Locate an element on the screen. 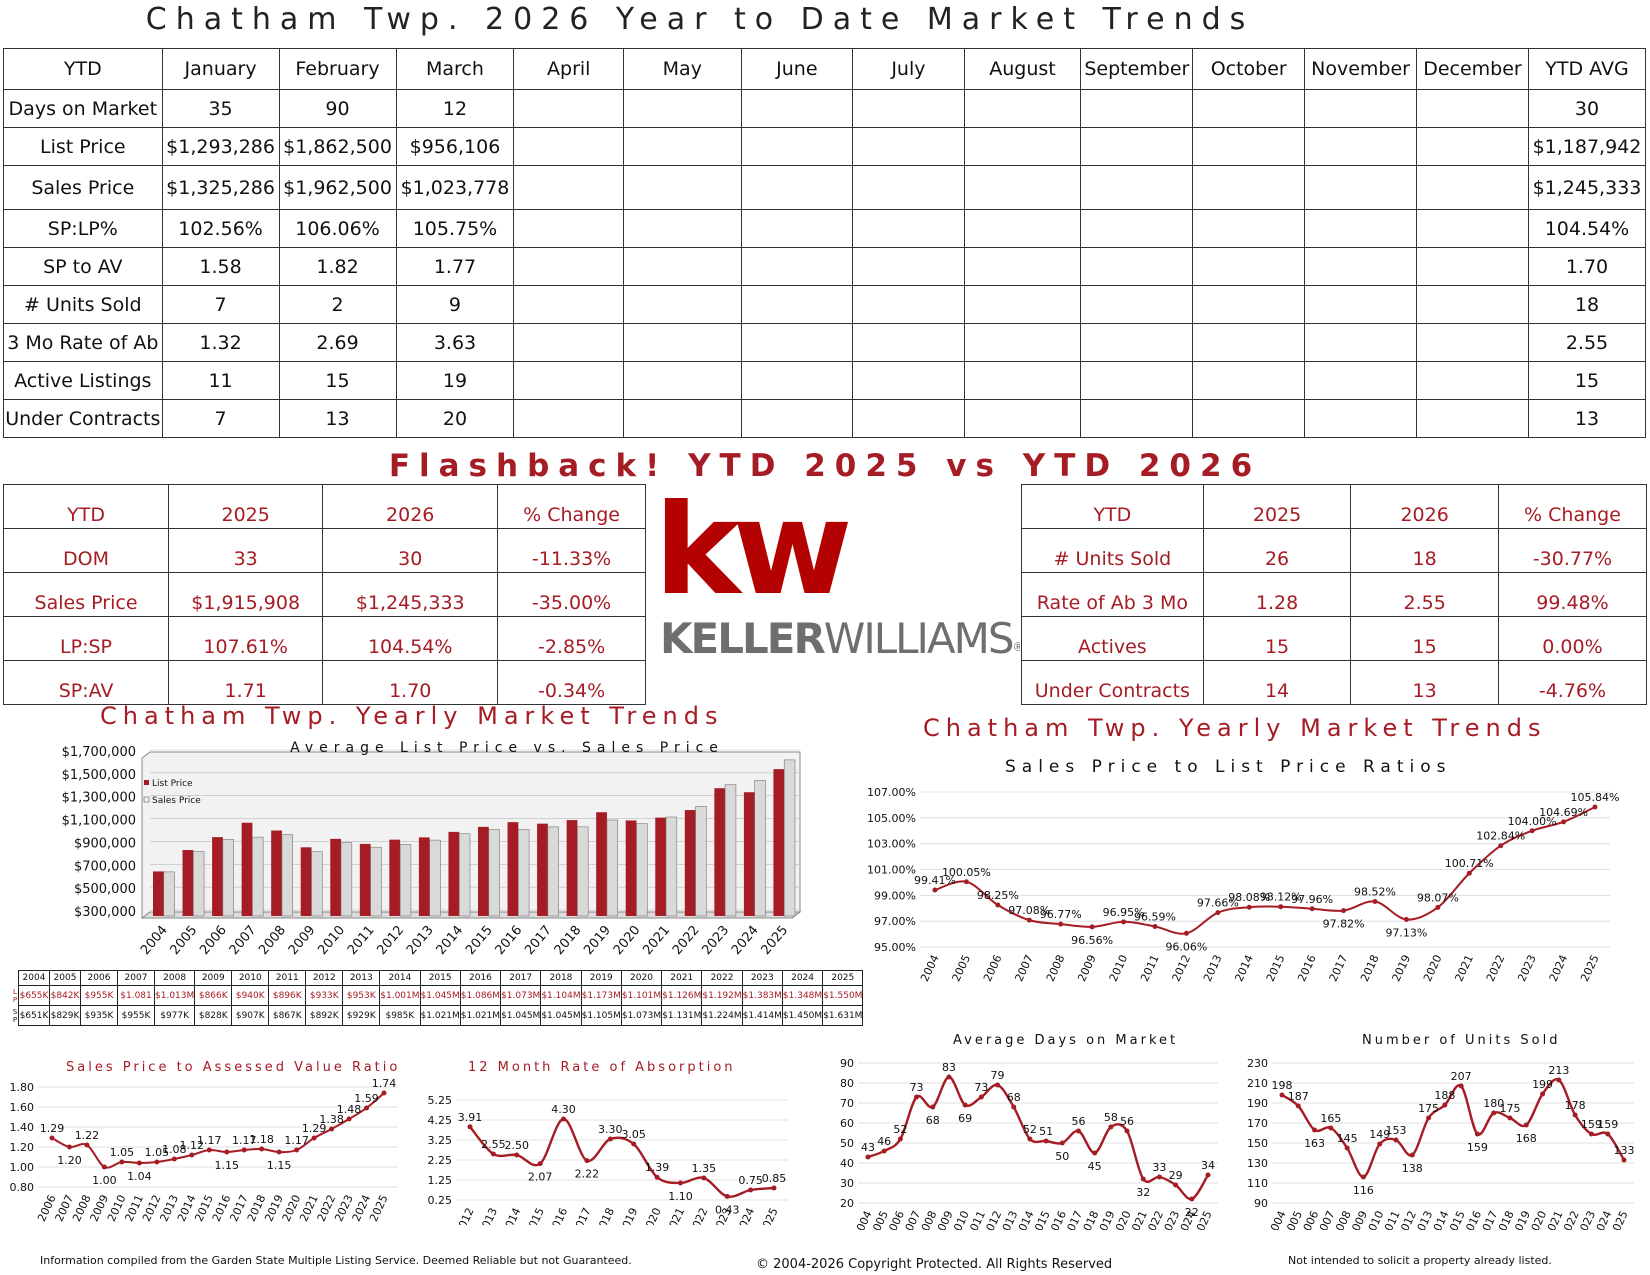  flashback-row: YTD 2025 2026% Change is located at coordinates (324, 506).